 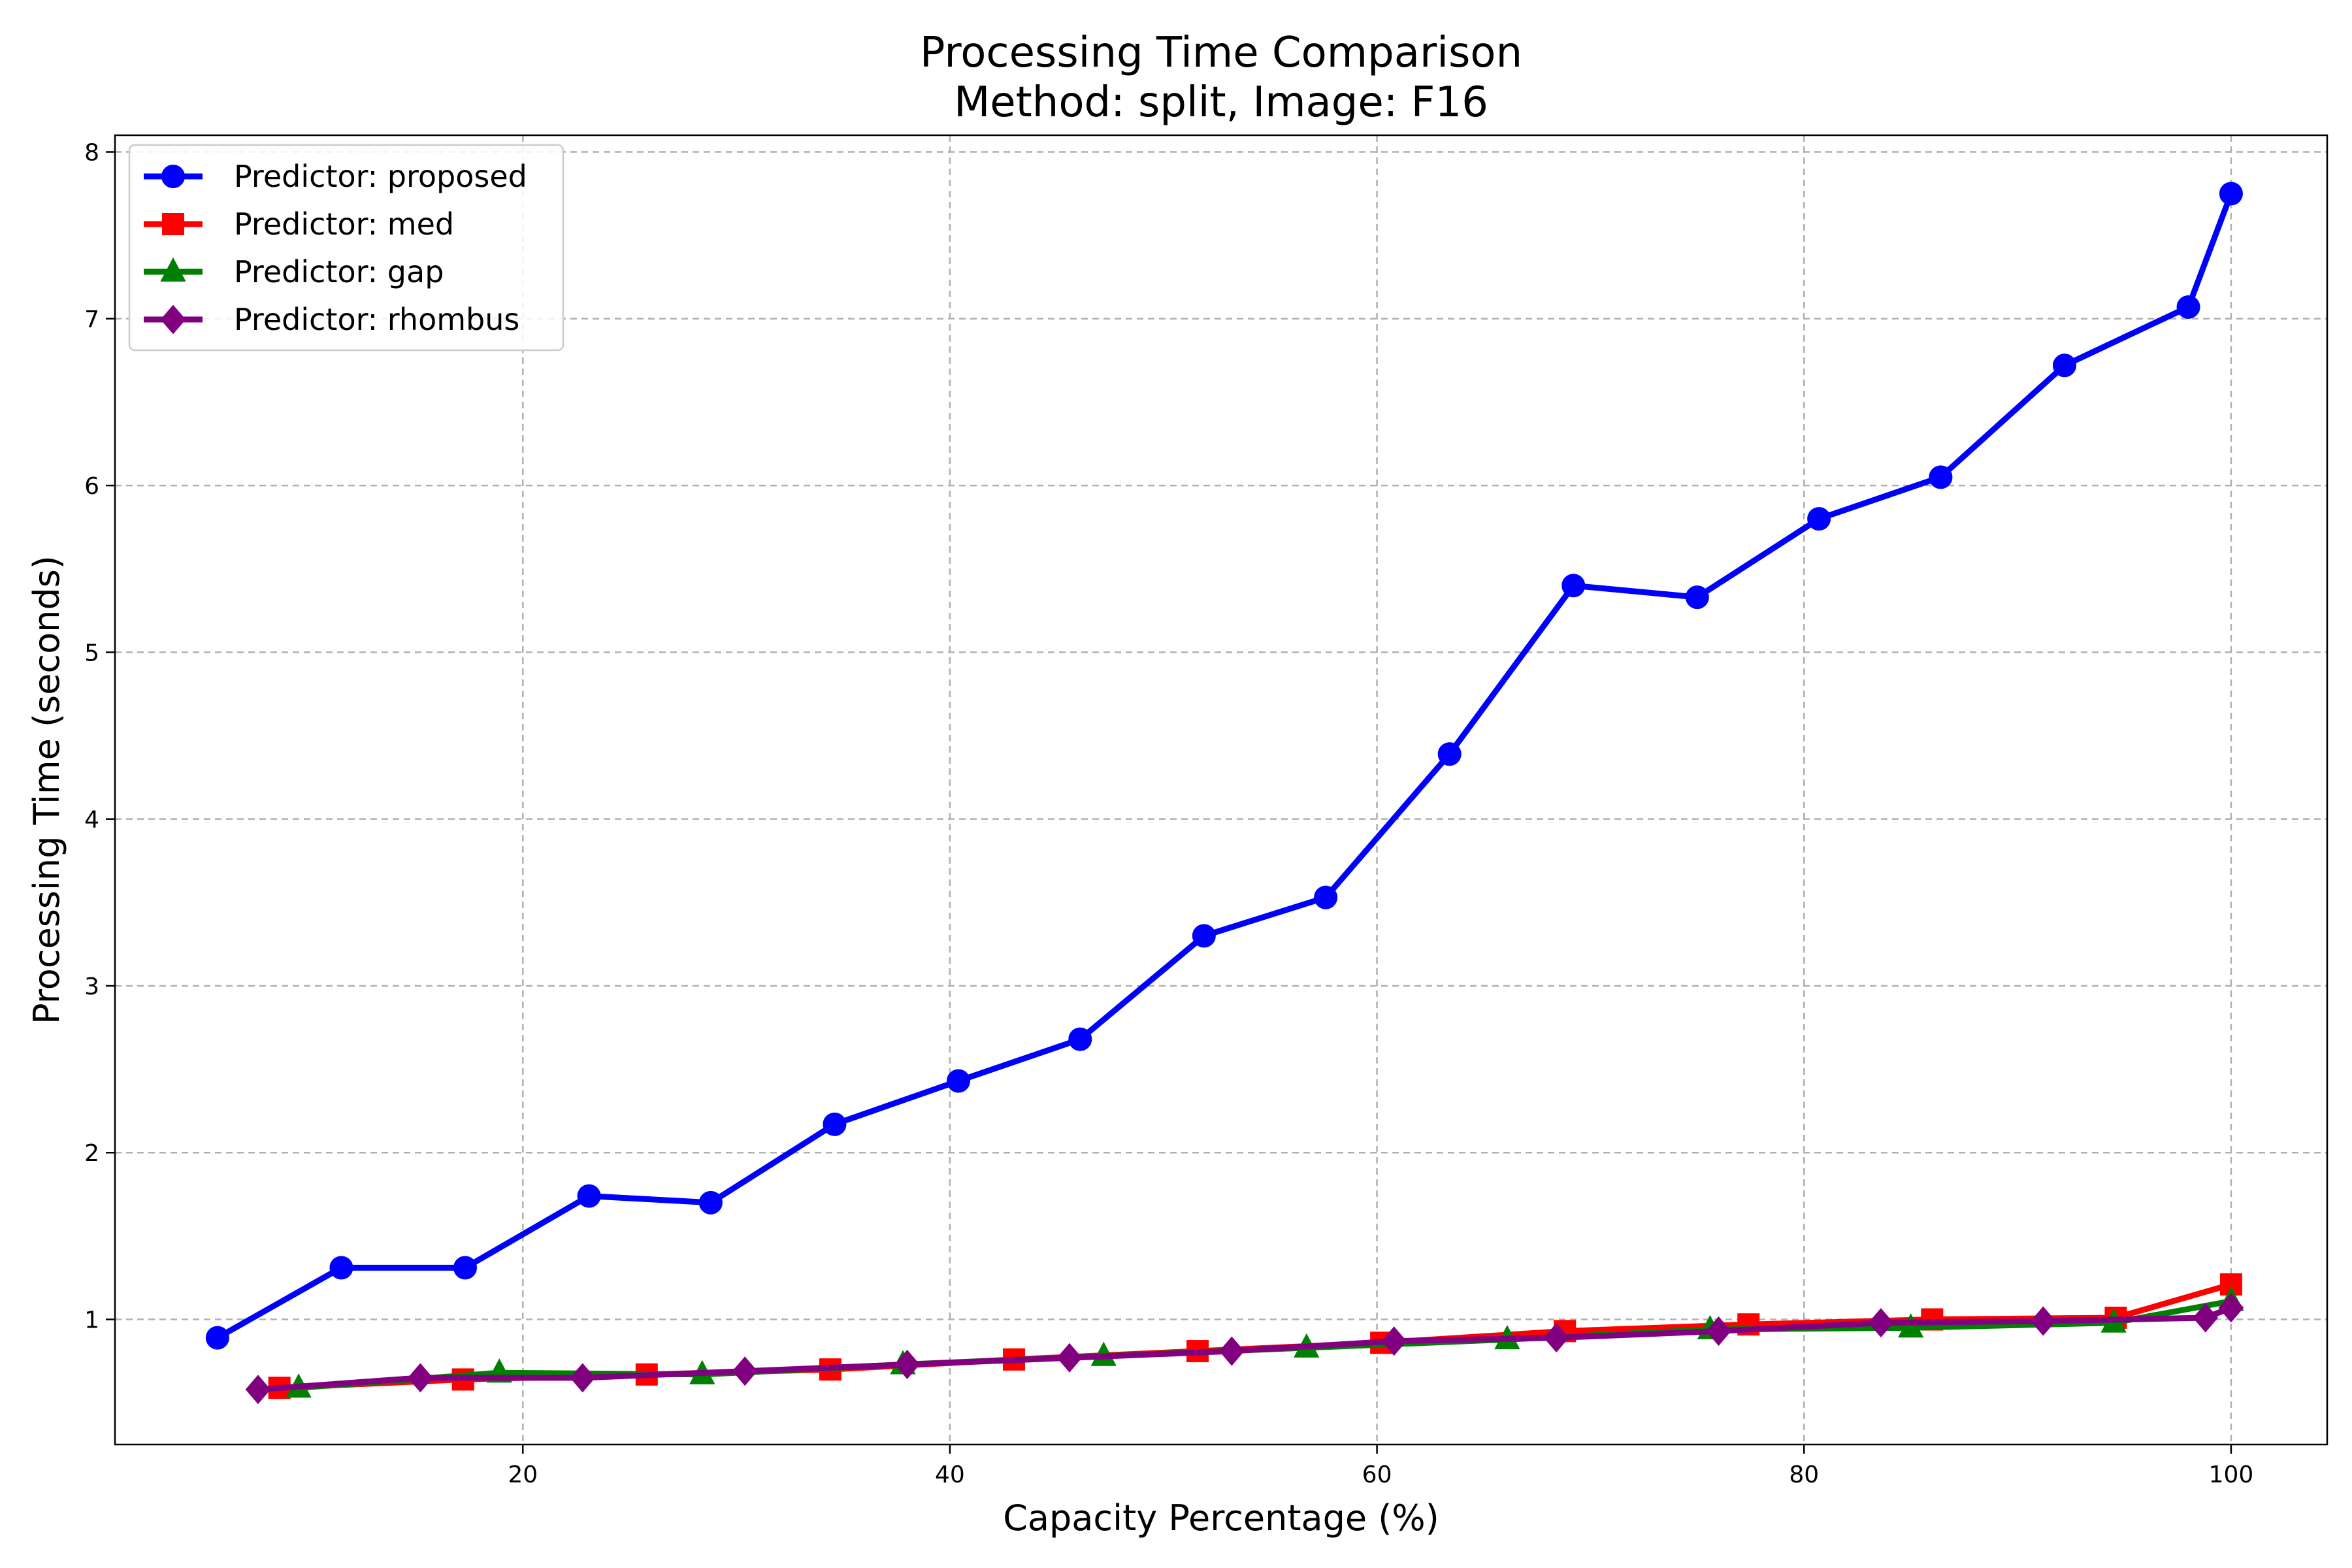 I want to click on y-axis-label: Processing Time (seconds), so click(x=46, y=789).